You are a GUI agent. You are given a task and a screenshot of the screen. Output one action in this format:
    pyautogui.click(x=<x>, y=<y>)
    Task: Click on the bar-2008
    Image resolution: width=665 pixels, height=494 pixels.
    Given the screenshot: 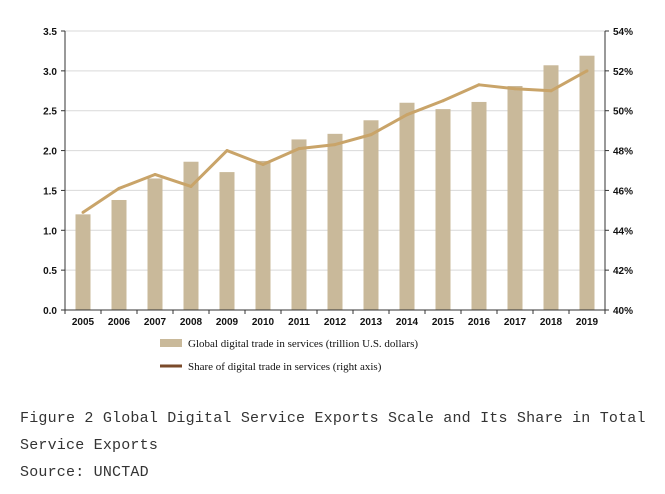 What is the action you would take?
    pyautogui.click(x=191, y=235)
    